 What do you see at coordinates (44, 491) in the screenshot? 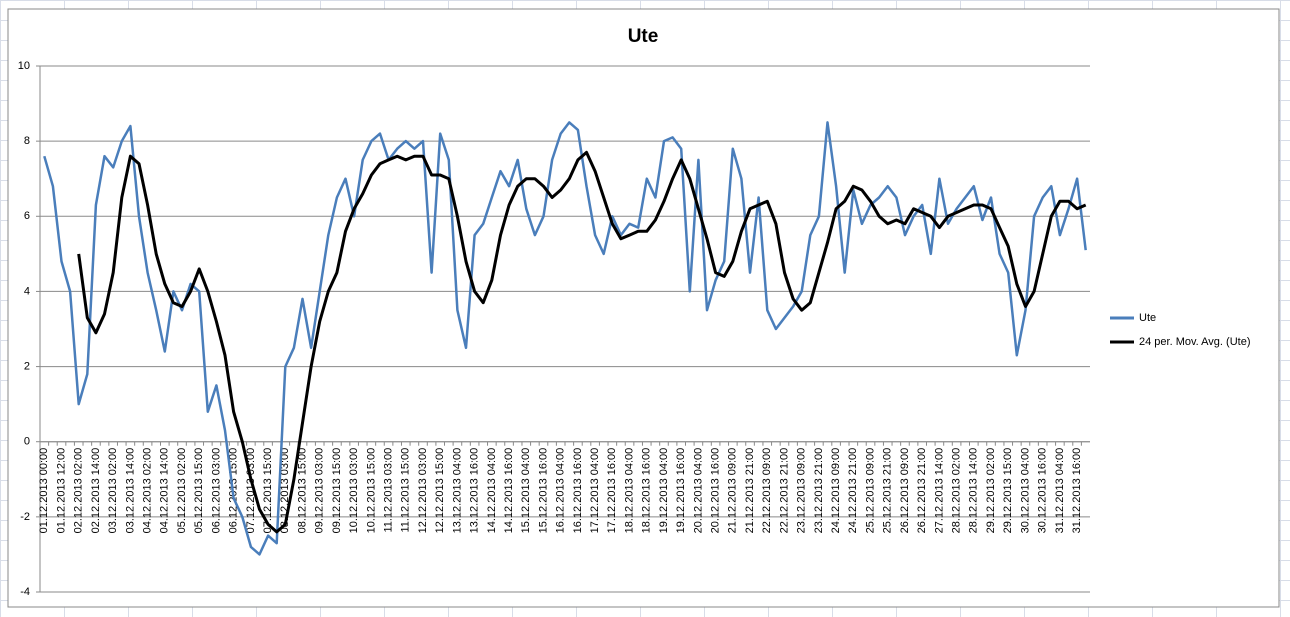
I see `x-tick-label: 01.12.2013 00:00` at bounding box center [44, 491].